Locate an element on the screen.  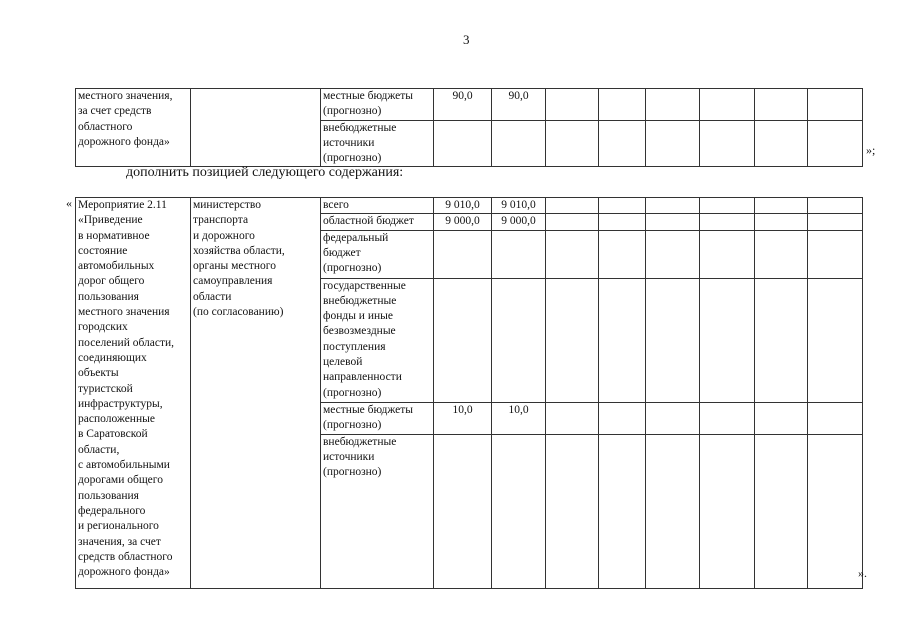
funding-source-cell: областной бюджет is located at coordinates (377, 222).